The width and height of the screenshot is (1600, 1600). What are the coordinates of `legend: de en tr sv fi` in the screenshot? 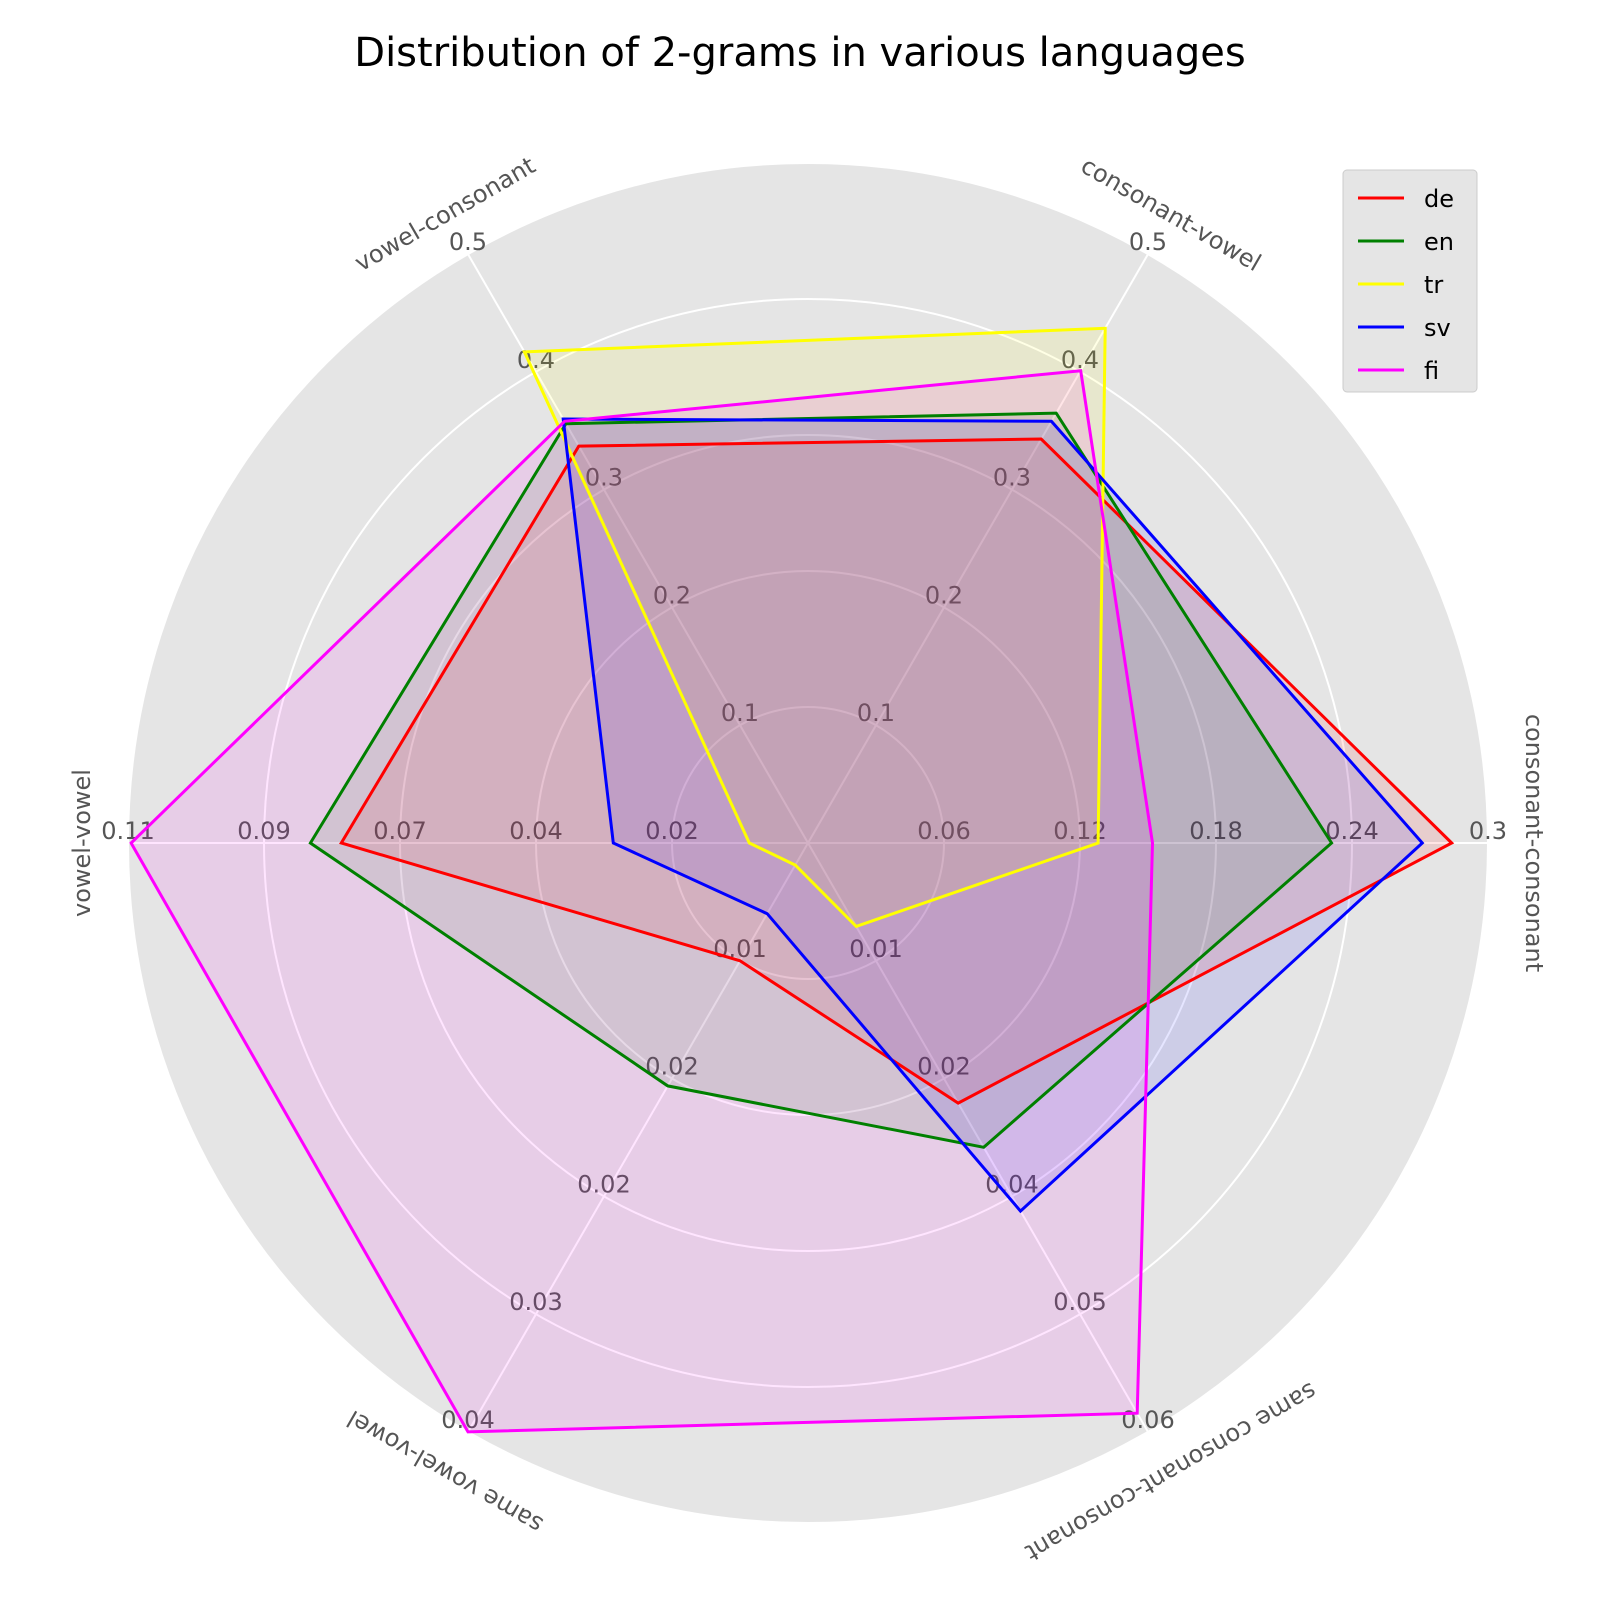 It's located at (1410, 281).